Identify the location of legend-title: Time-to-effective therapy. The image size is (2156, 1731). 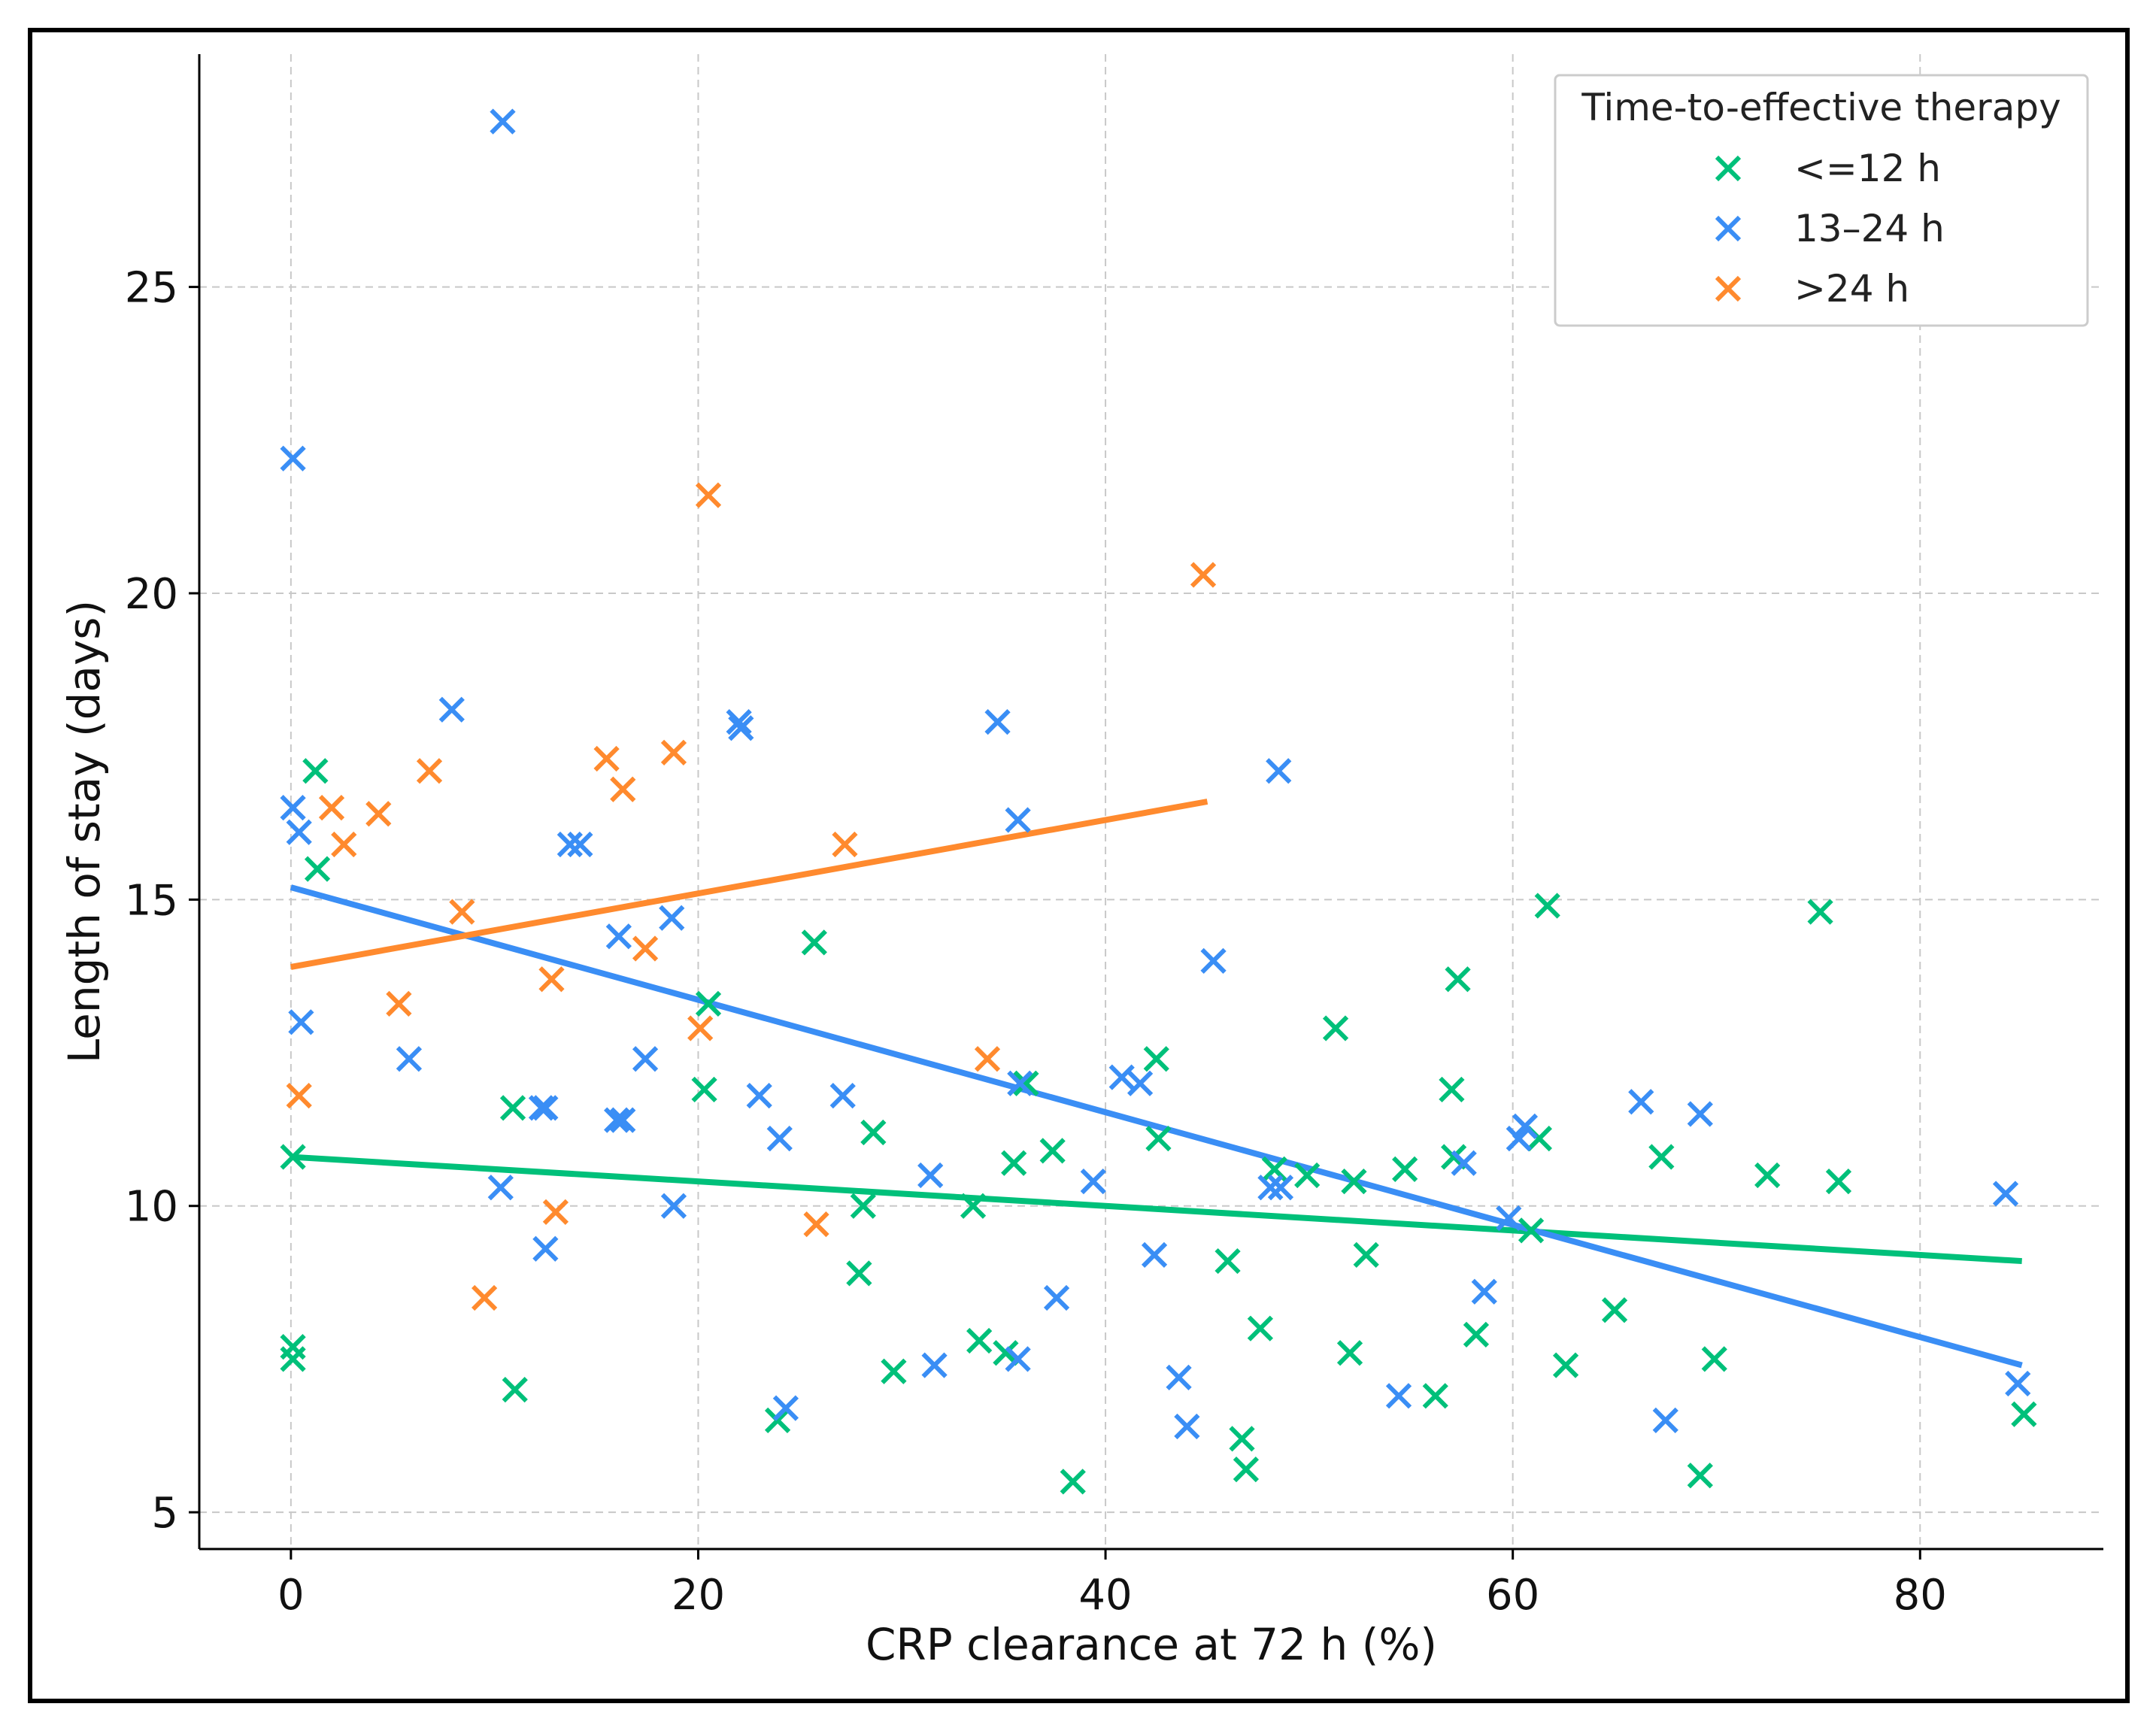
(1820, 107).